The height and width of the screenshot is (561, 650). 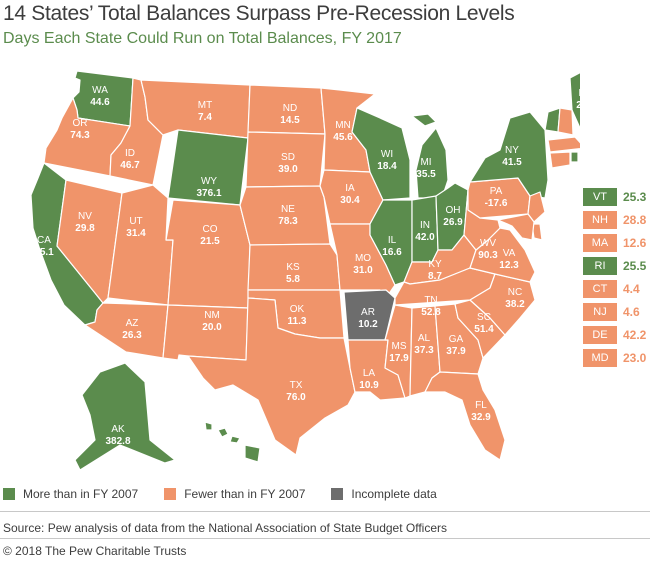 I want to click on legend-label-incomplete: Incomplete data, so click(x=394, y=494).